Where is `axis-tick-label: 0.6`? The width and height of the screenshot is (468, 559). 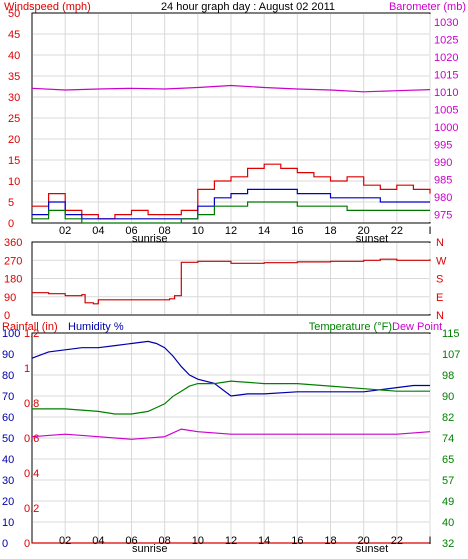 axis-tick-label: 0.6 is located at coordinates (31, 439).